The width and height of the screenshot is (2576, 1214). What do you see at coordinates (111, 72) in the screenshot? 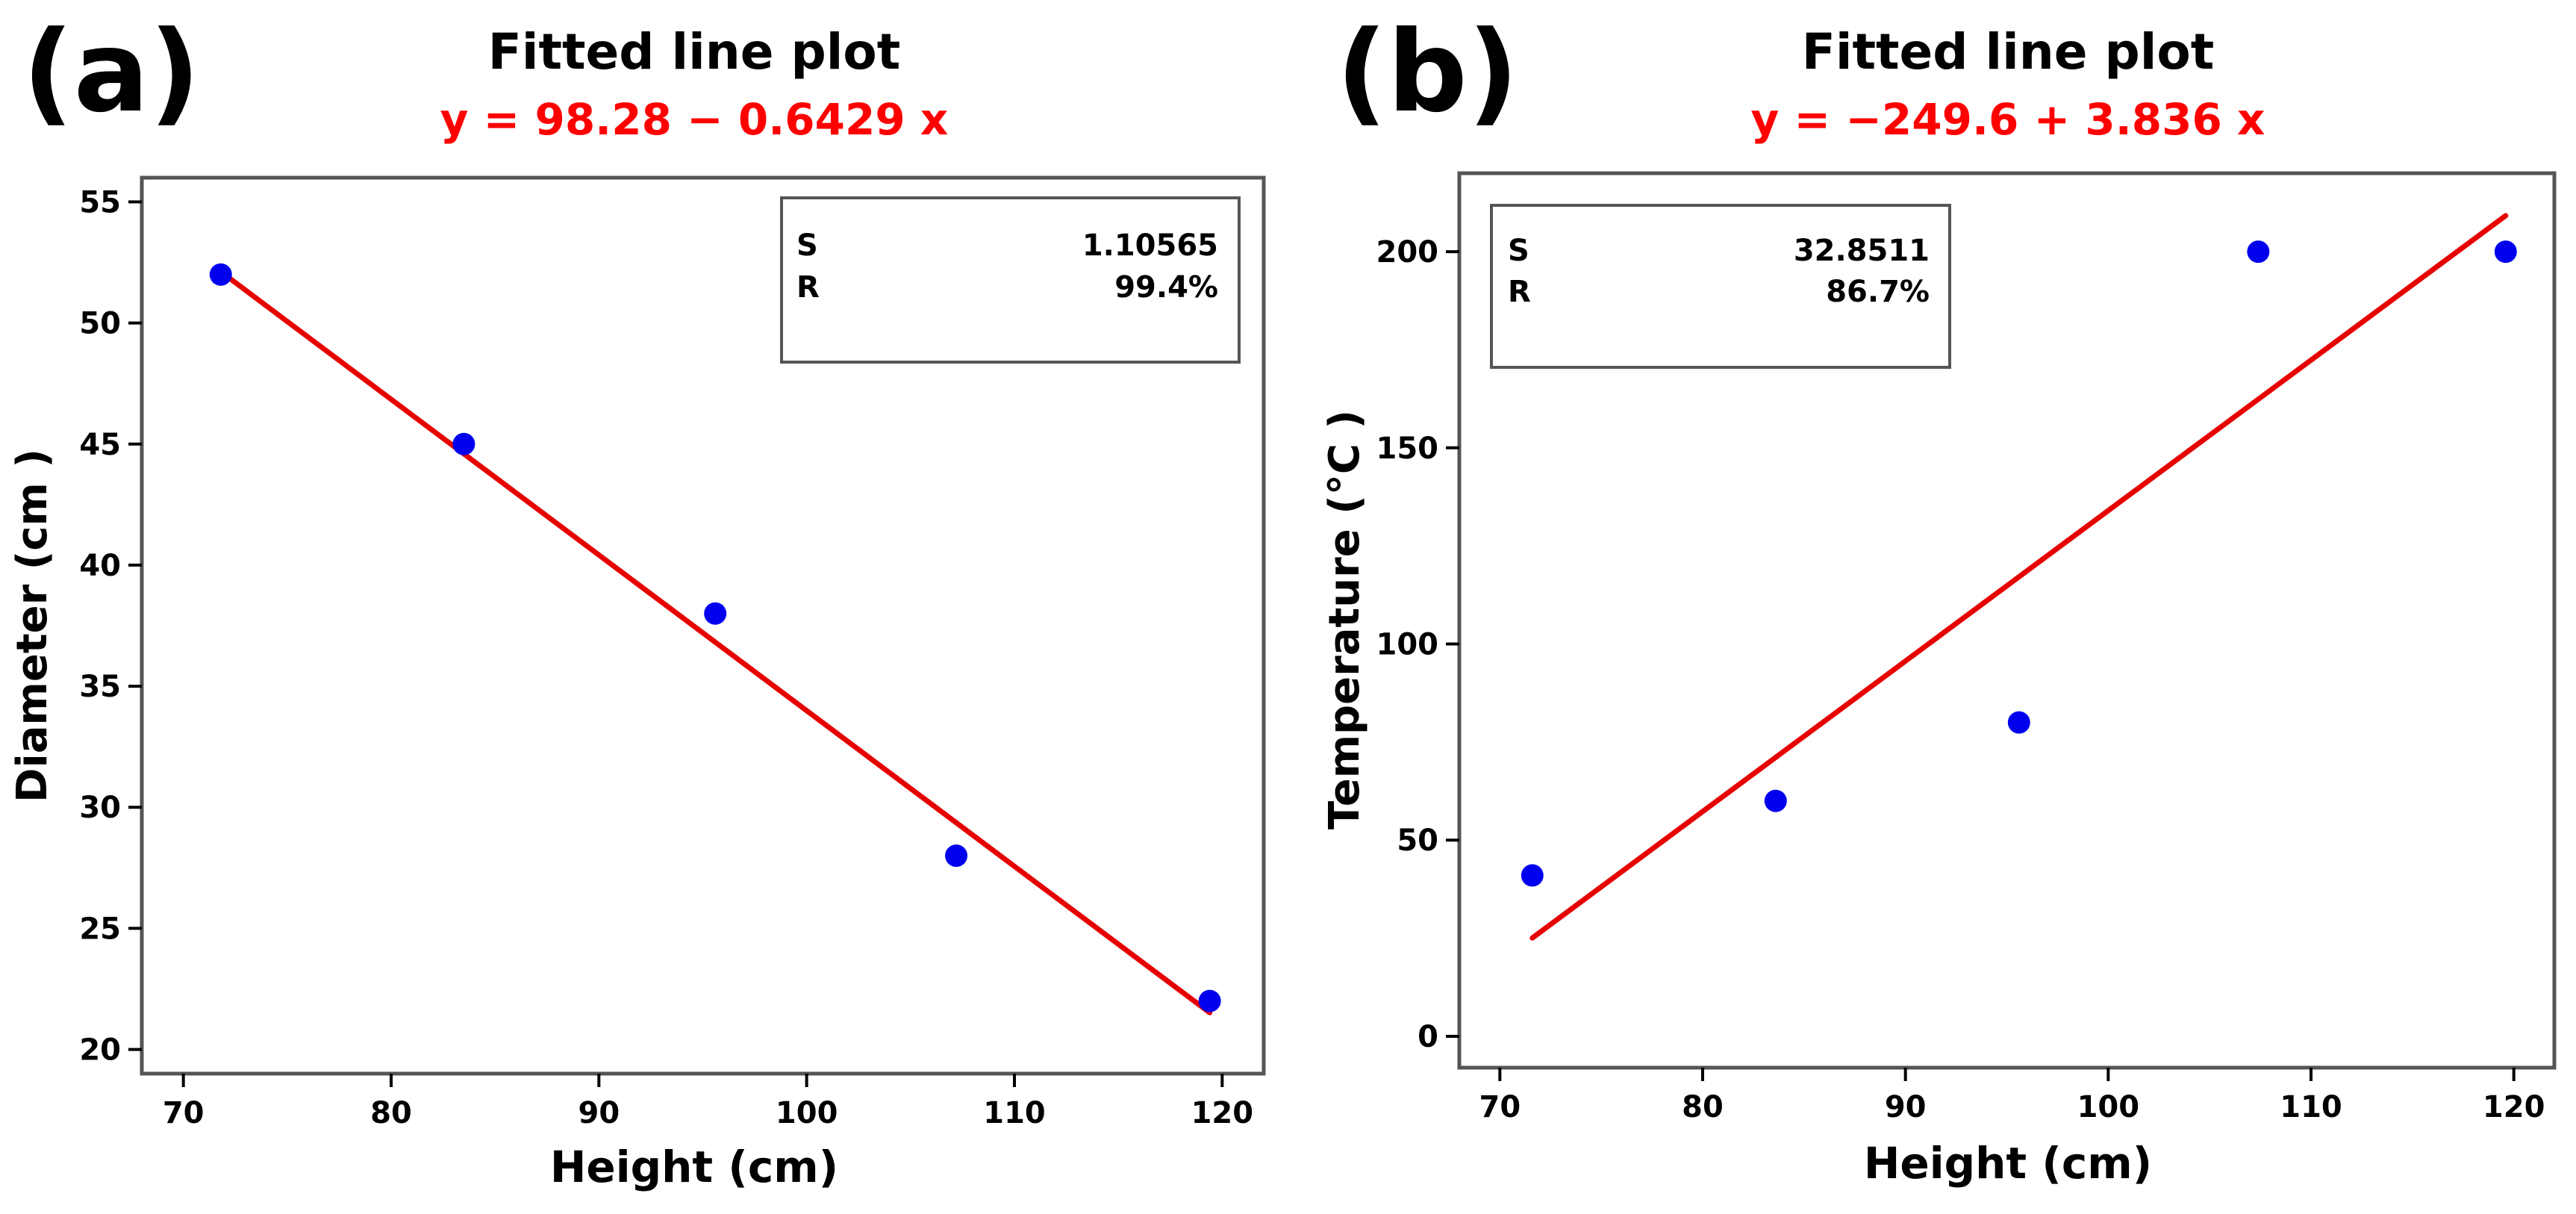
I see `panel-label-a: (a)` at bounding box center [111, 72].